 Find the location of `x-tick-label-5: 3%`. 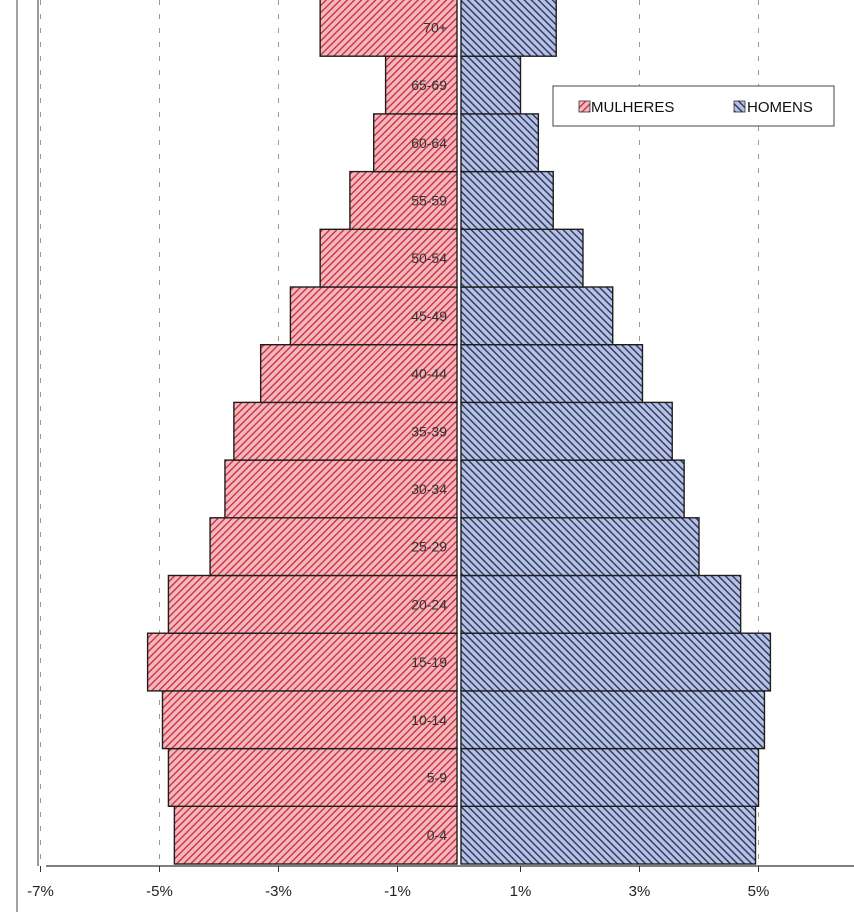

x-tick-label-5: 3% is located at coordinates (640, 891).